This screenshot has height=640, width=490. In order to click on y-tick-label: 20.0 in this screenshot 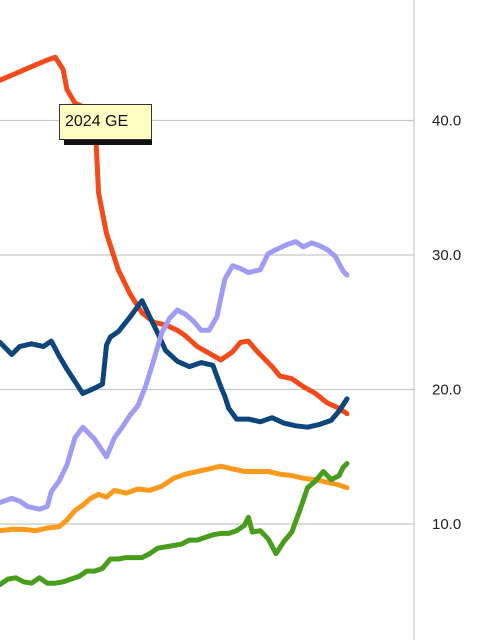, I will do `click(446, 390)`.